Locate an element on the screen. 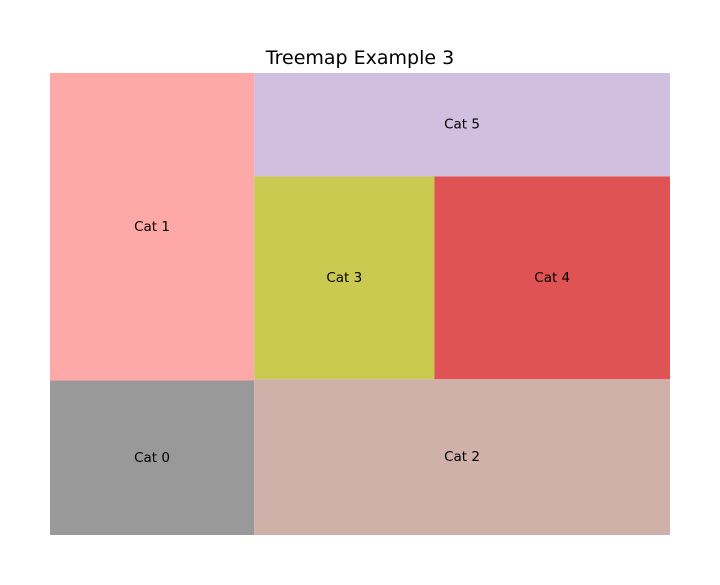 The image size is (720, 585). treemap-label-cat-4: Cat 4 is located at coordinates (552, 278).